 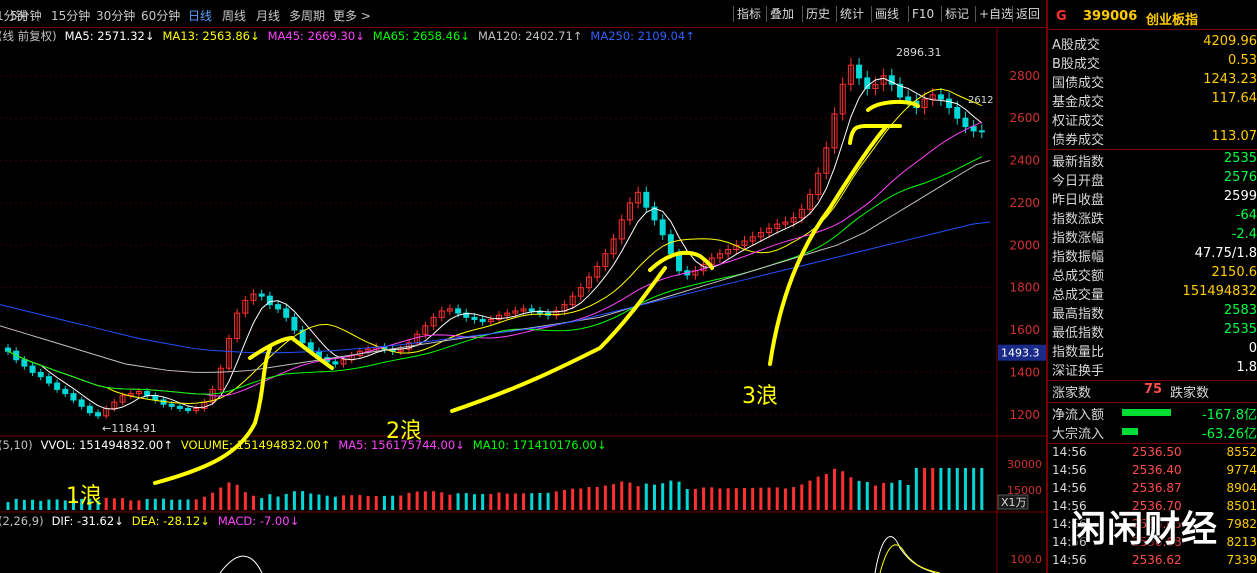 I want to click on flow-row: 大宗流入 -63.26亿, so click(x=1154, y=432).